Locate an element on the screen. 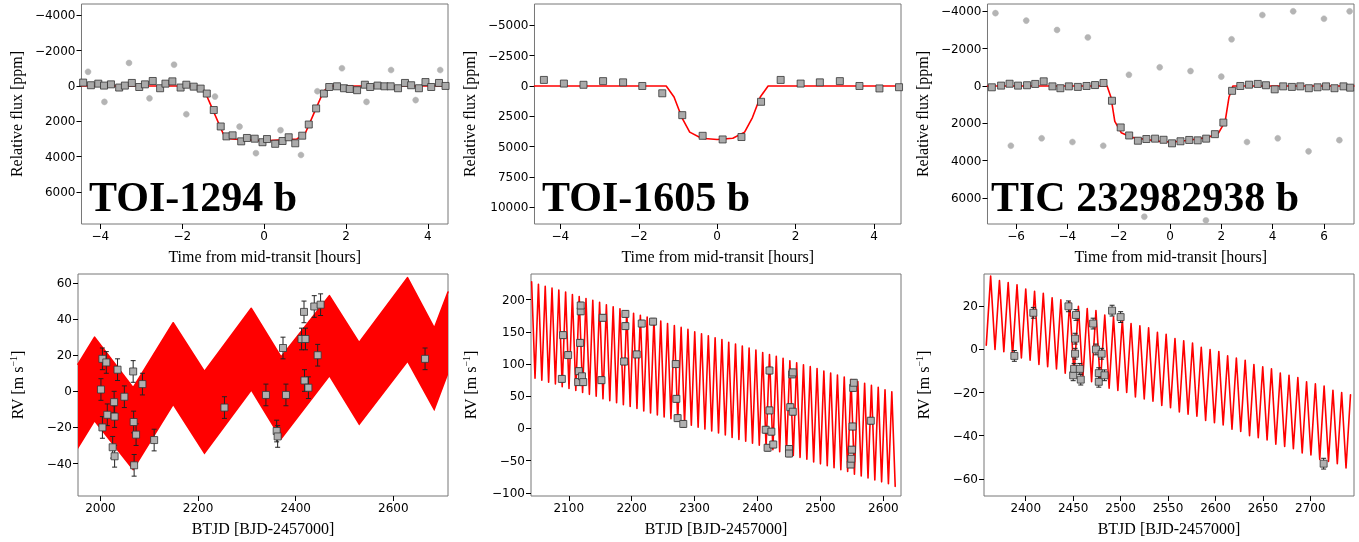 The width and height of the screenshot is (1359, 542). y-tick-label: 60 is located at coordinates (64, 283).